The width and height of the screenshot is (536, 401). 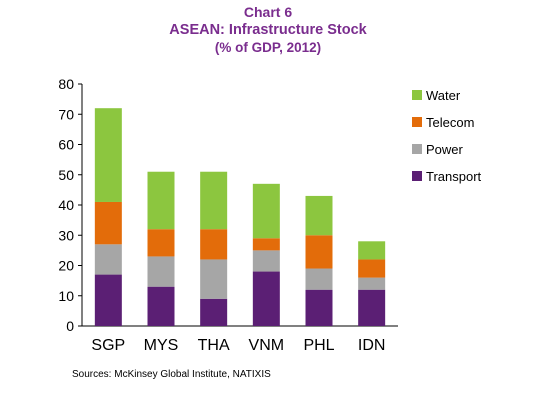 What do you see at coordinates (266, 244) in the screenshot?
I see `bar-segment-telecom-vnm` at bounding box center [266, 244].